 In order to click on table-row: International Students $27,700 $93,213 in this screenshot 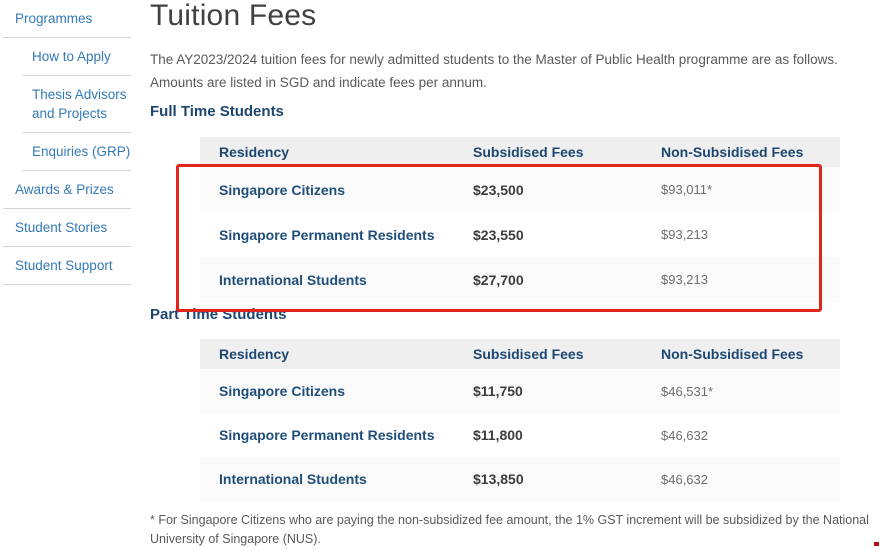, I will do `click(520, 279)`.